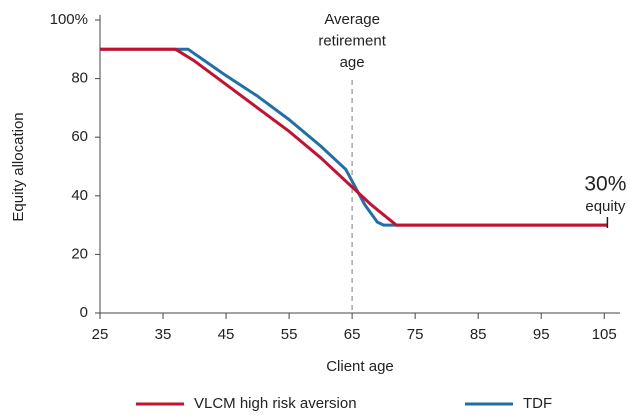 This screenshot has width=630, height=417. What do you see at coordinates (163, 334) in the screenshot?
I see `x-tick-label: 35` at bounding box center [163, 334].